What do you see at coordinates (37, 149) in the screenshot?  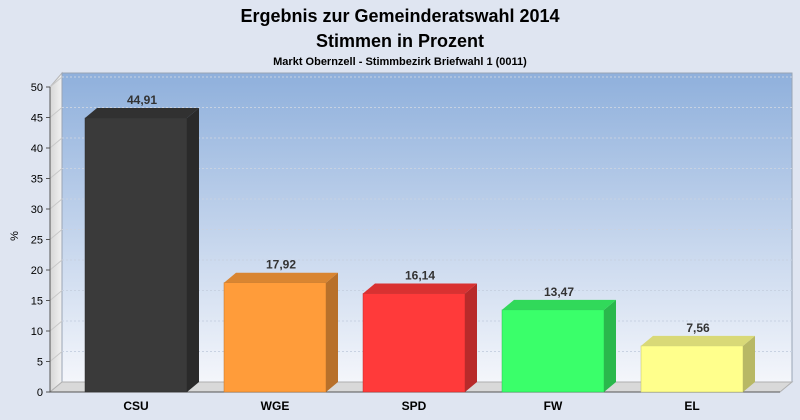 I see `y-tick-label: 40` at bounding box center [37, 149].